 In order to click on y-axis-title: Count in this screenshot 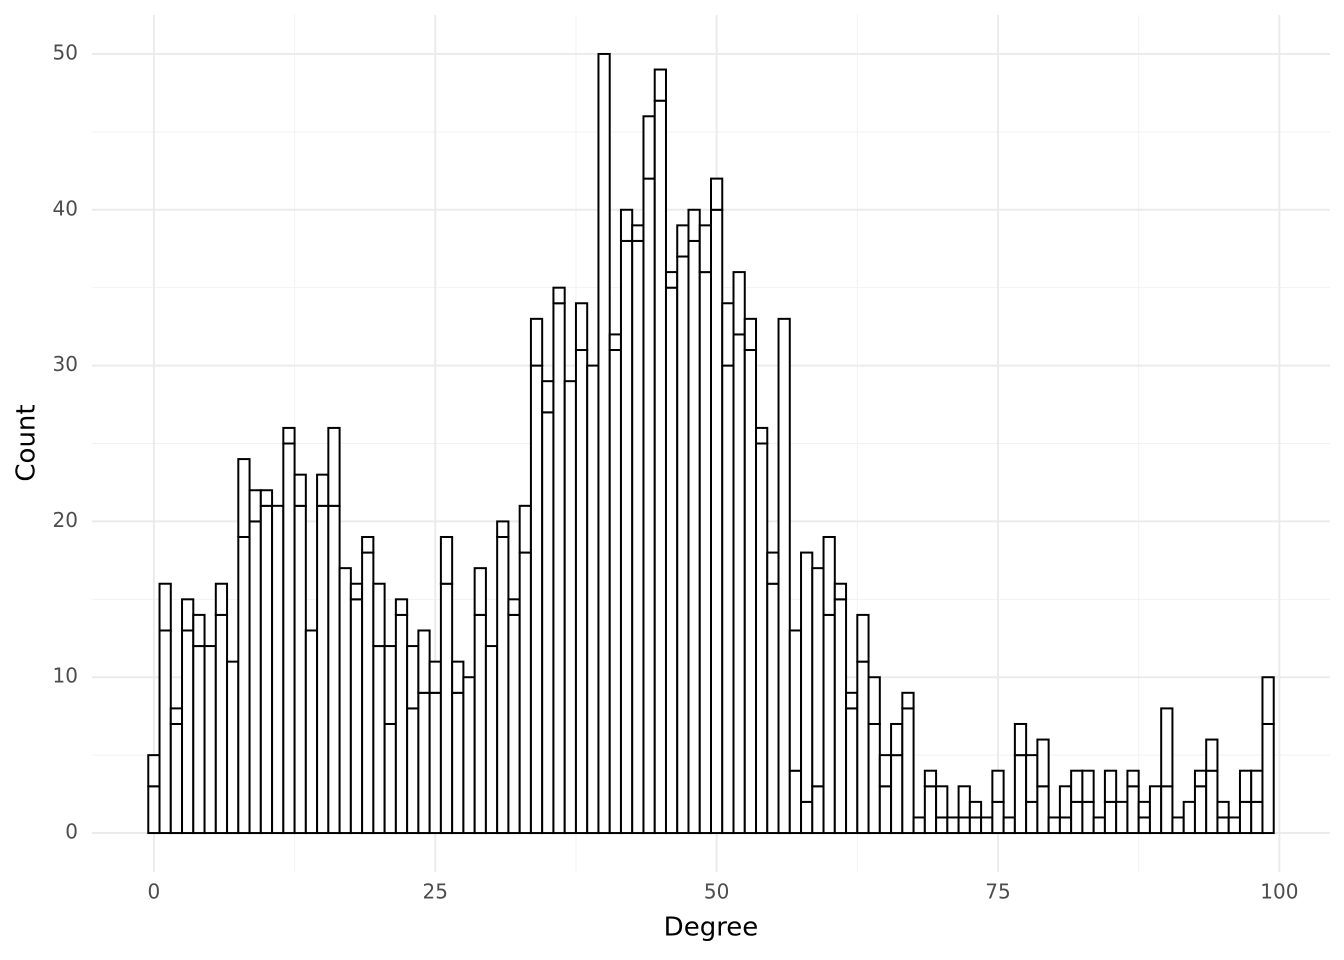, I will do `click(27, 442)`.